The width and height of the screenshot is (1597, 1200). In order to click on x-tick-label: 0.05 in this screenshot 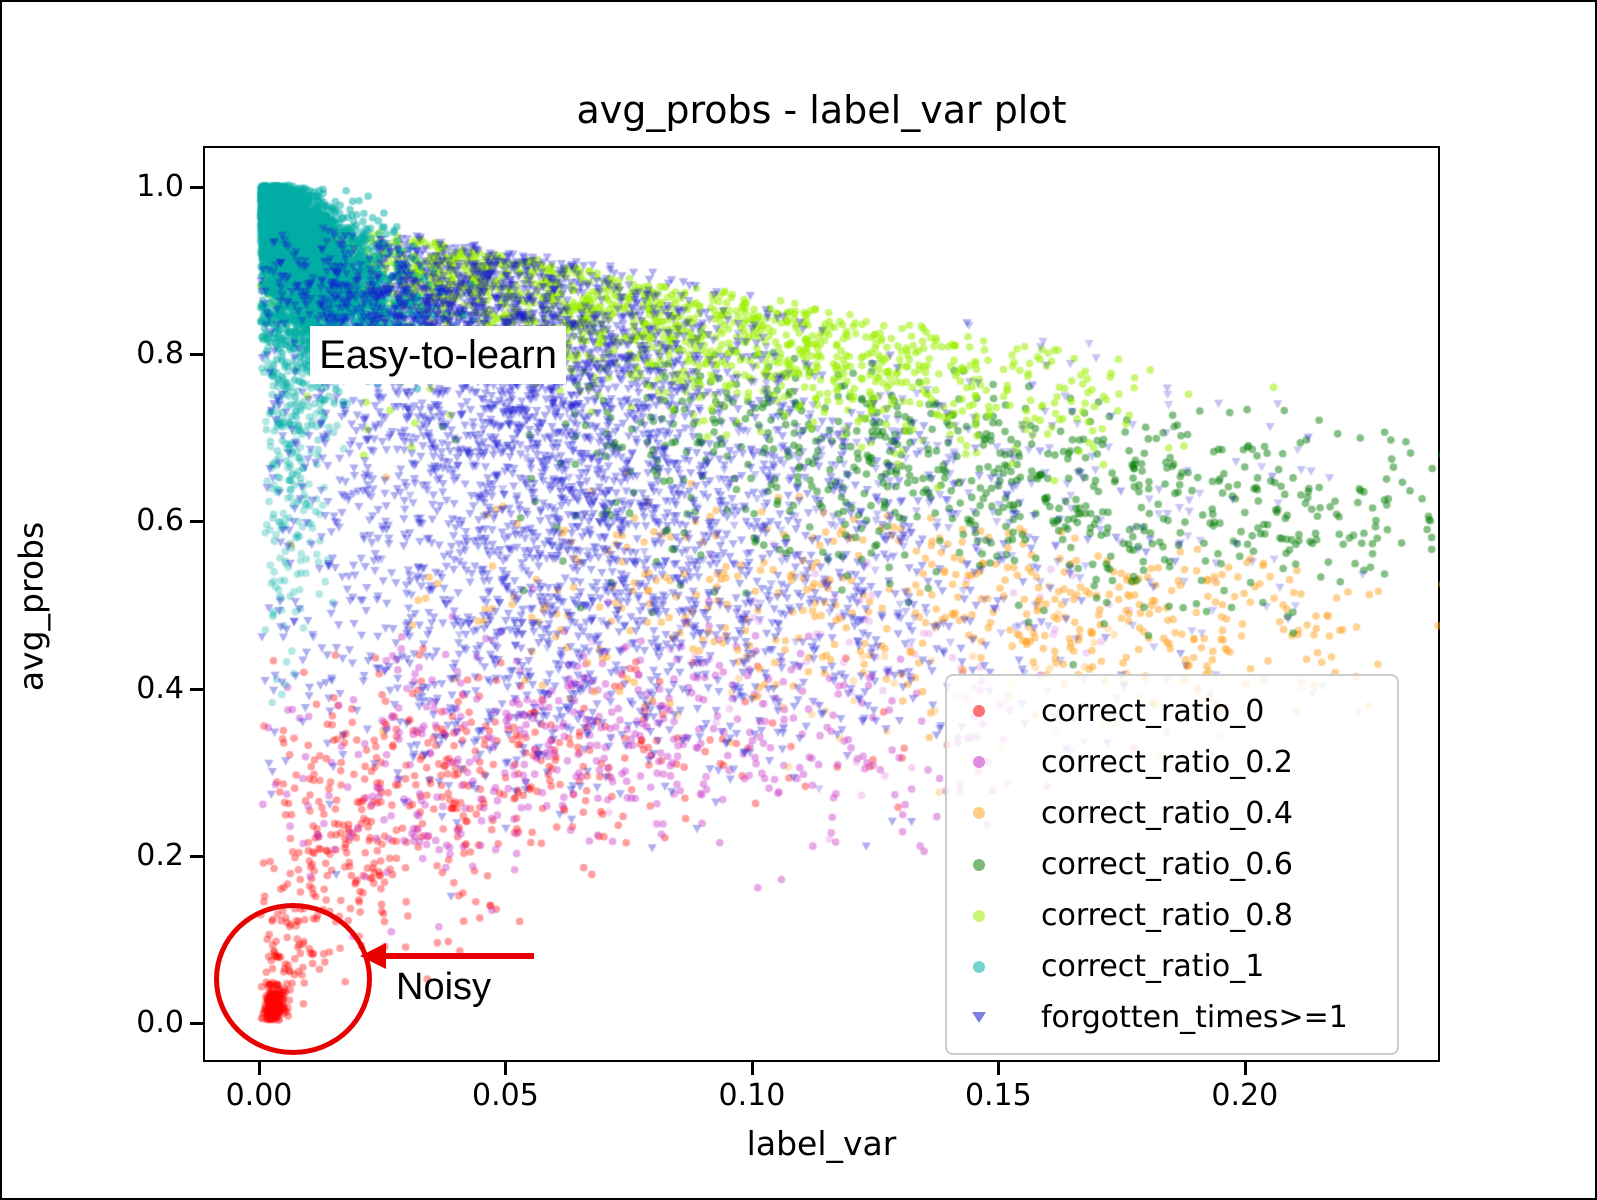, I will do `click(505, 1095)`.